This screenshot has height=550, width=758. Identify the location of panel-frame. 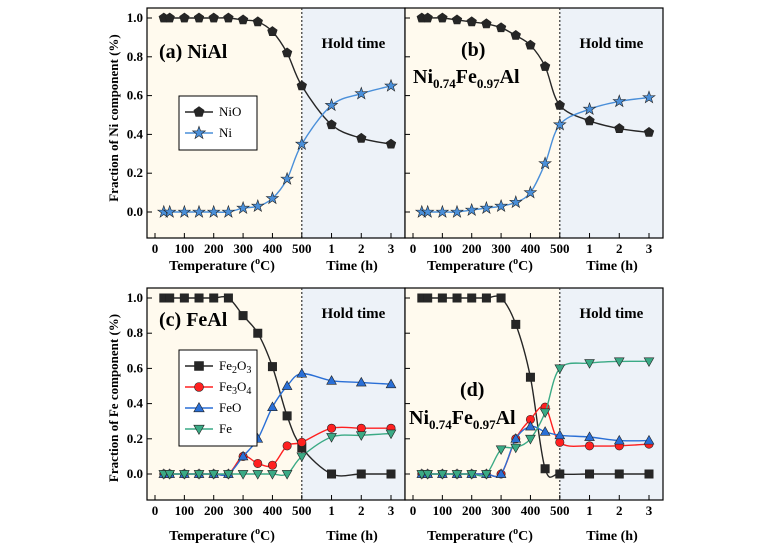
(534, 394).